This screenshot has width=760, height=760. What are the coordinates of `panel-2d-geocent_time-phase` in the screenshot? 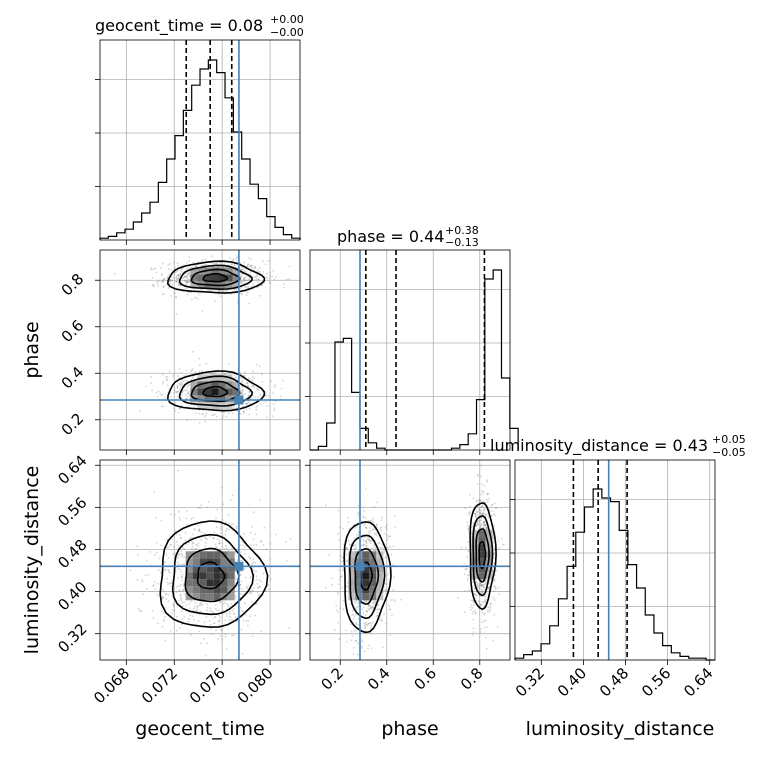 It's located at (198, 352).